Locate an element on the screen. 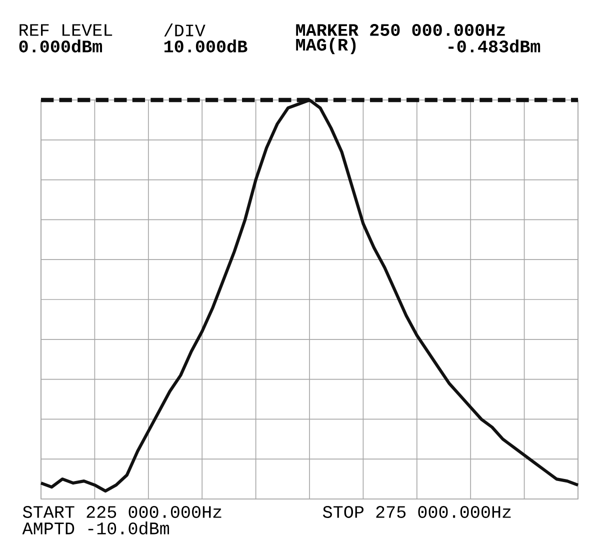 This screenshot has width=600, height=548. text: 0.000dBm is located at coordinates (60, 46).